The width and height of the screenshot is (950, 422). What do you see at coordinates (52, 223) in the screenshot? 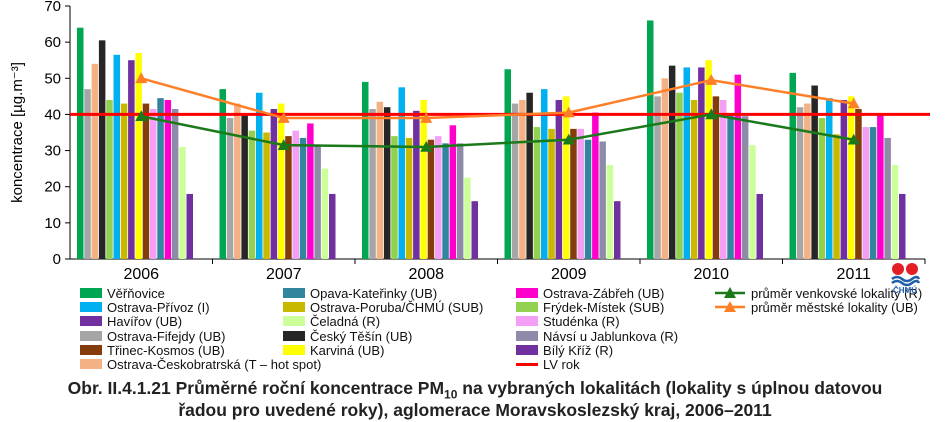
I see `y-tick-label: 10` at bounding box center [52, 223].